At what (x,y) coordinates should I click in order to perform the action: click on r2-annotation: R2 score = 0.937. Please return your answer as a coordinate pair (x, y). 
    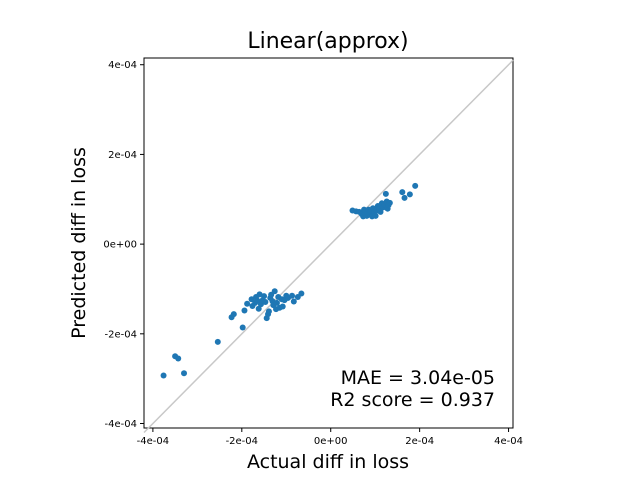
    Looking at the image, I should click on (412, 400).